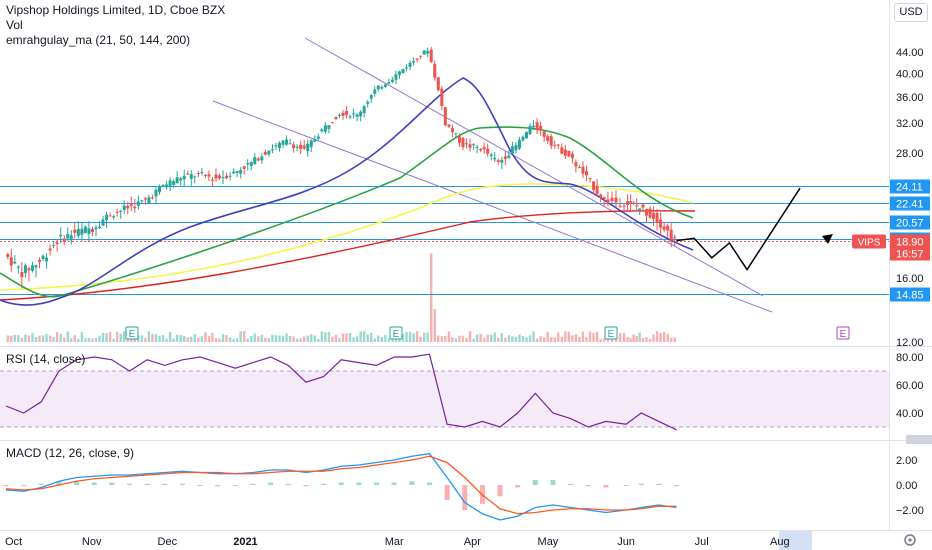 The width and height of the screenshot is (932, 550). Describe the element at coordinates (910, 203) in the screenshot. I see `price-level-badge: 22.41` at that location.